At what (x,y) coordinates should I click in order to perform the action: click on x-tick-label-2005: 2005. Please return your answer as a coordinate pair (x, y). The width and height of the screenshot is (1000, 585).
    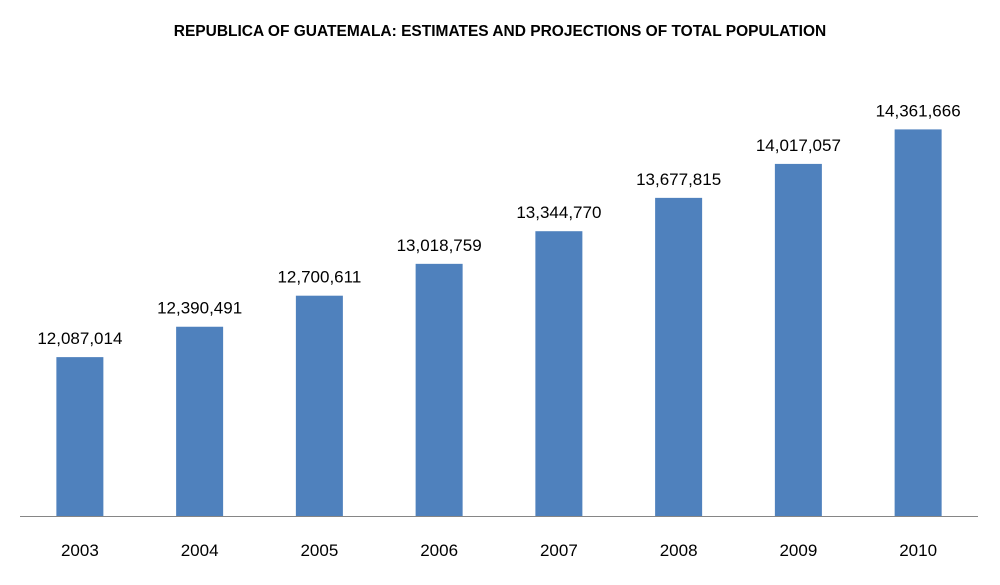
    Looking at the image, I should click on (319, 550).